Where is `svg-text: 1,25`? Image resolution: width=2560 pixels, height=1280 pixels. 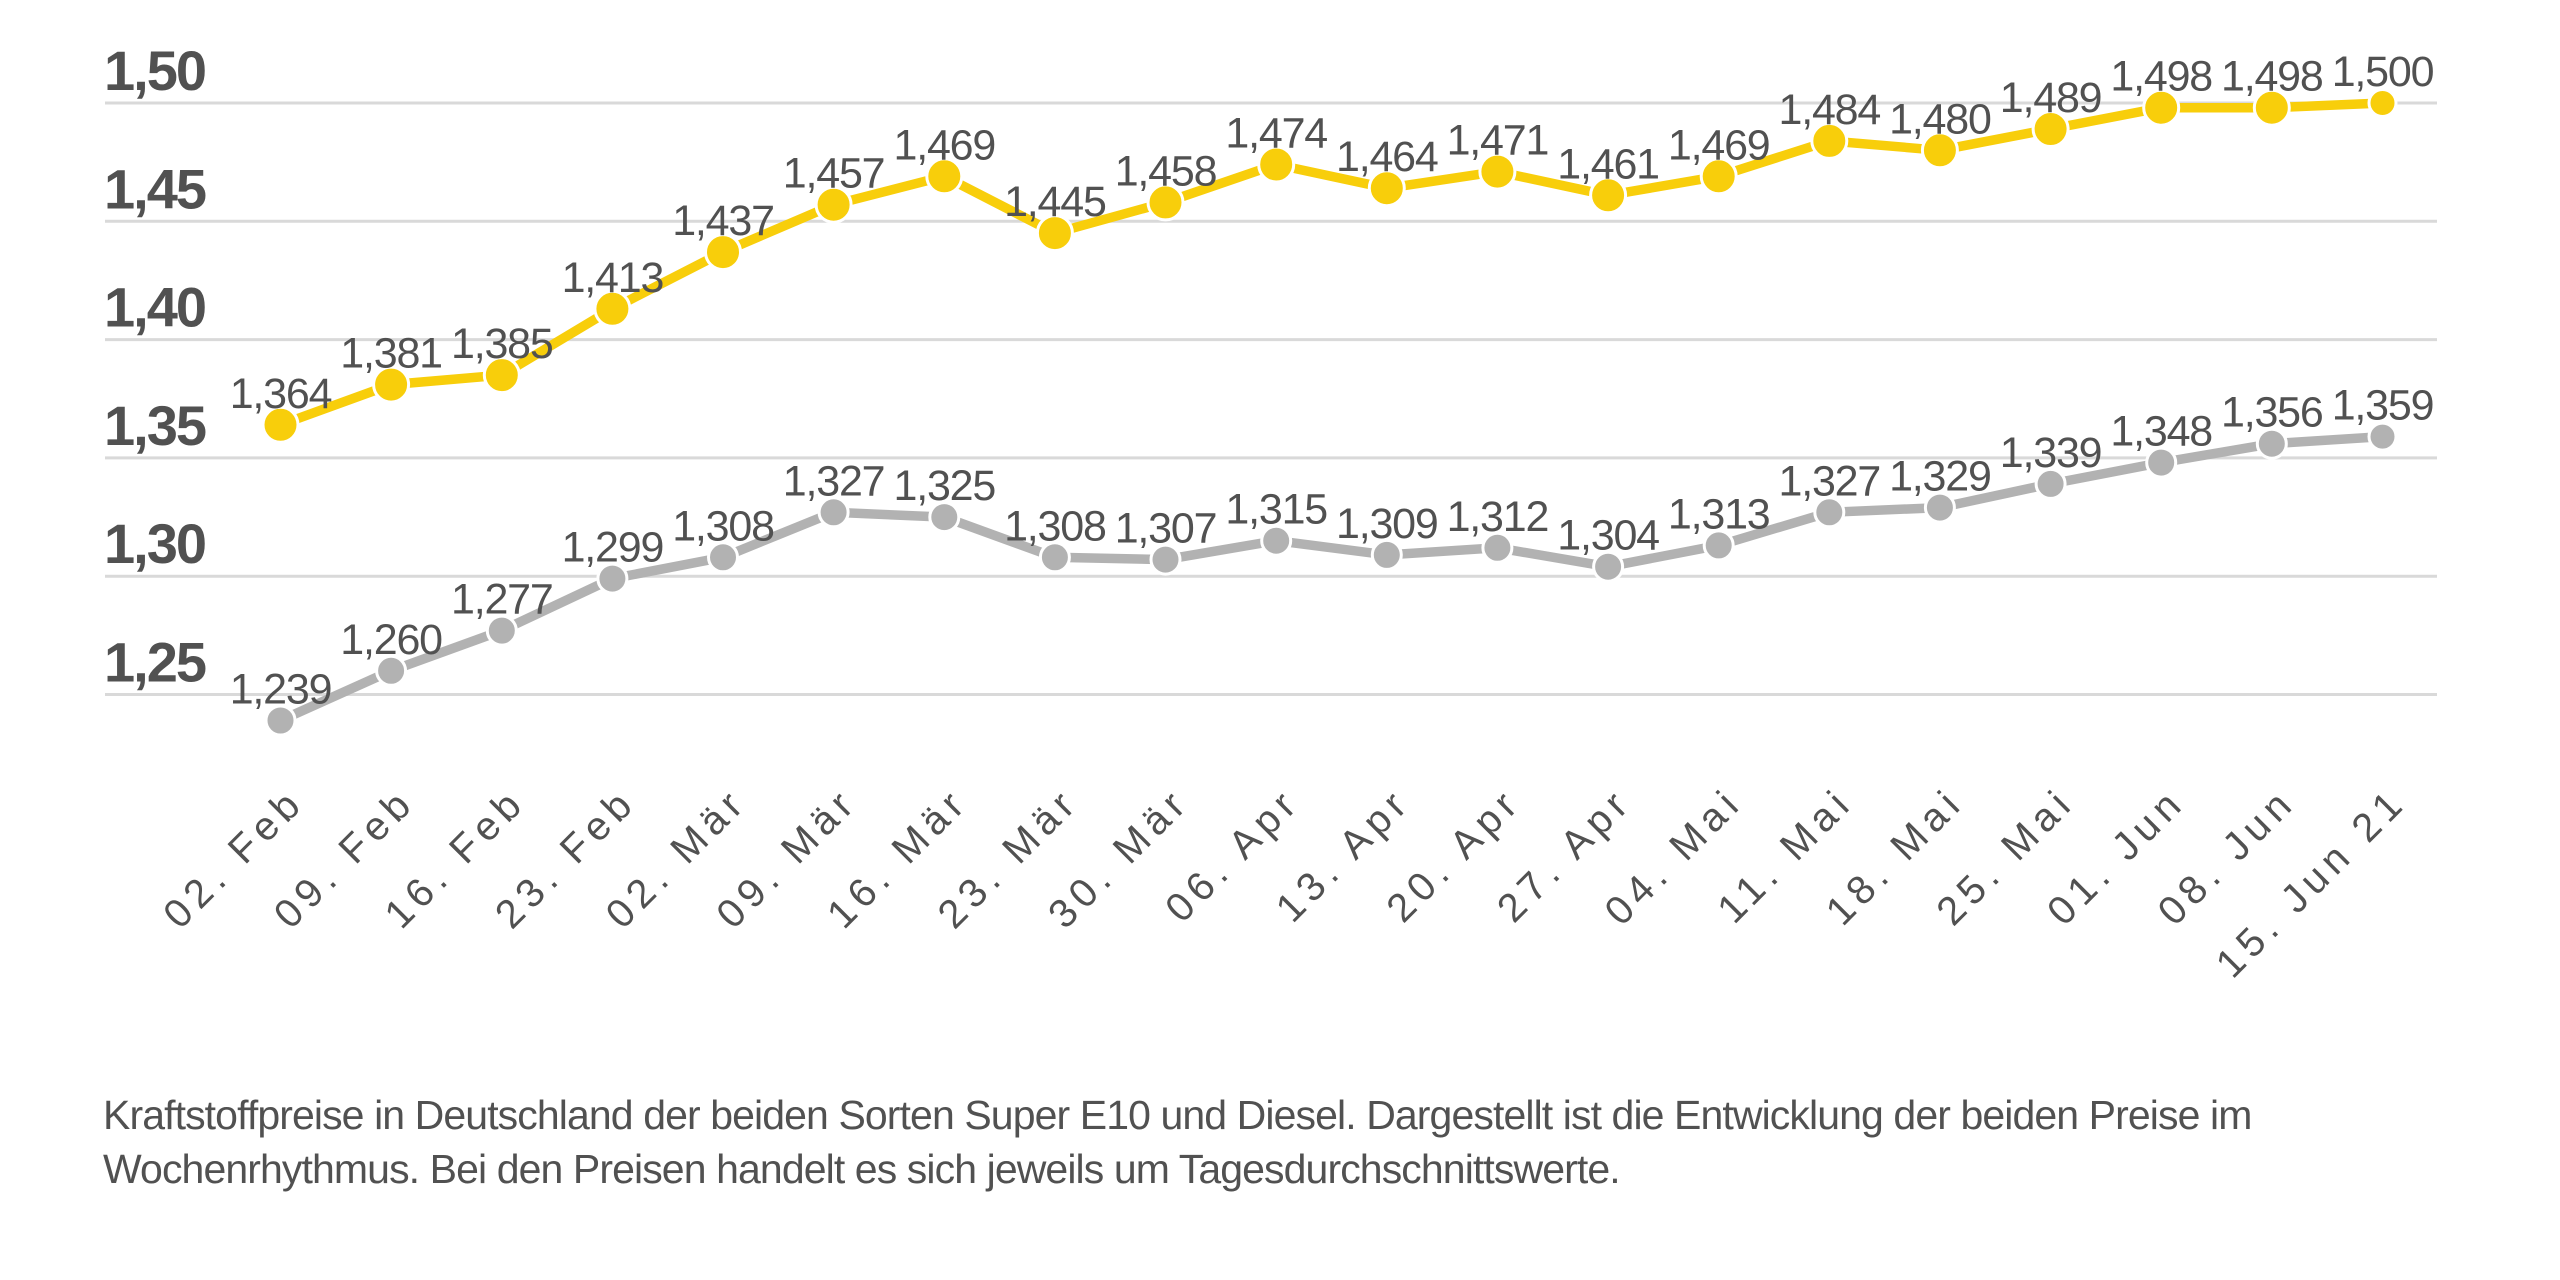
svg-text: 1,25 is located at coordinates (155, 662).